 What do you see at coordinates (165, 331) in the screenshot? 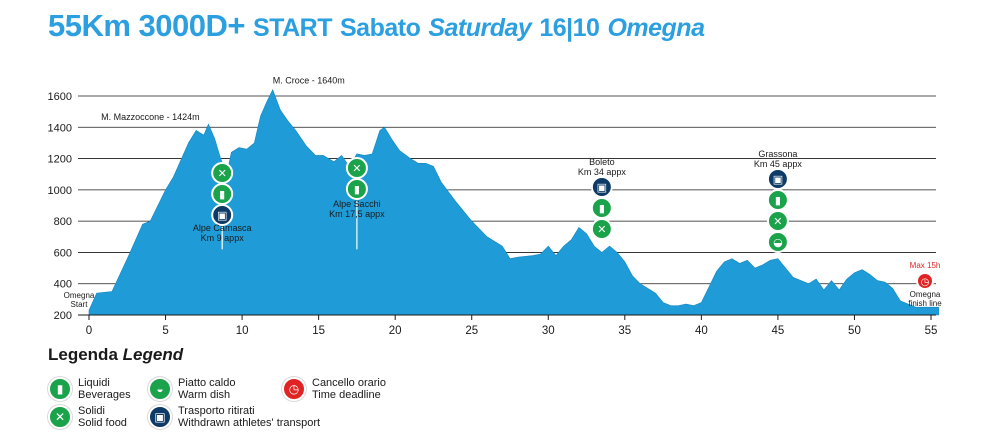
I see `x-tick-label: 5` at bounding box center [165, 331].